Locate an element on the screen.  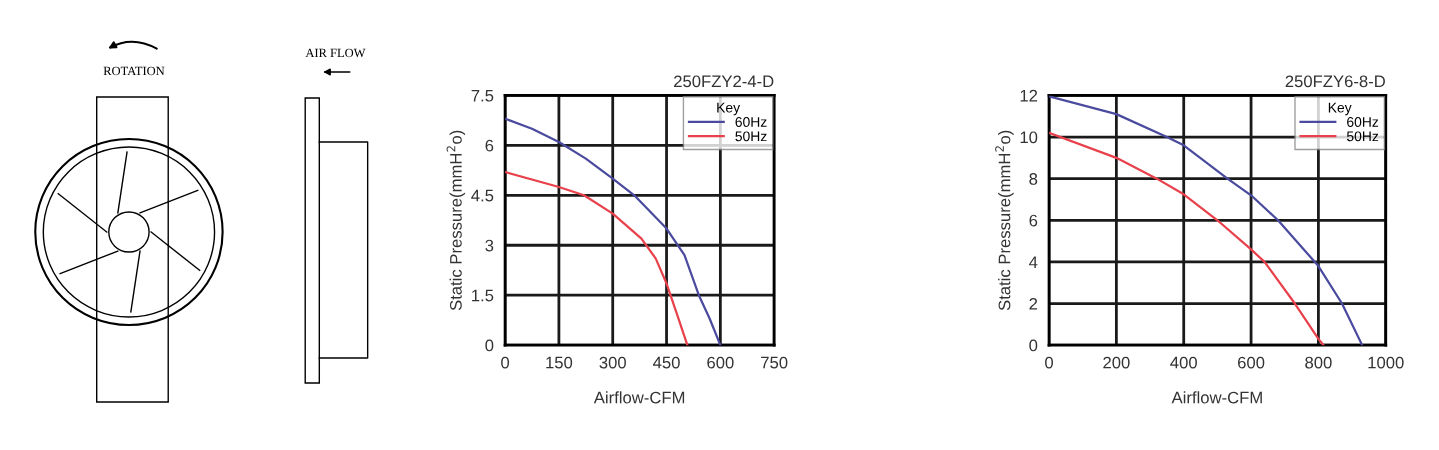
y-tick-label: 1.5 is located at coordinates (483, 295).